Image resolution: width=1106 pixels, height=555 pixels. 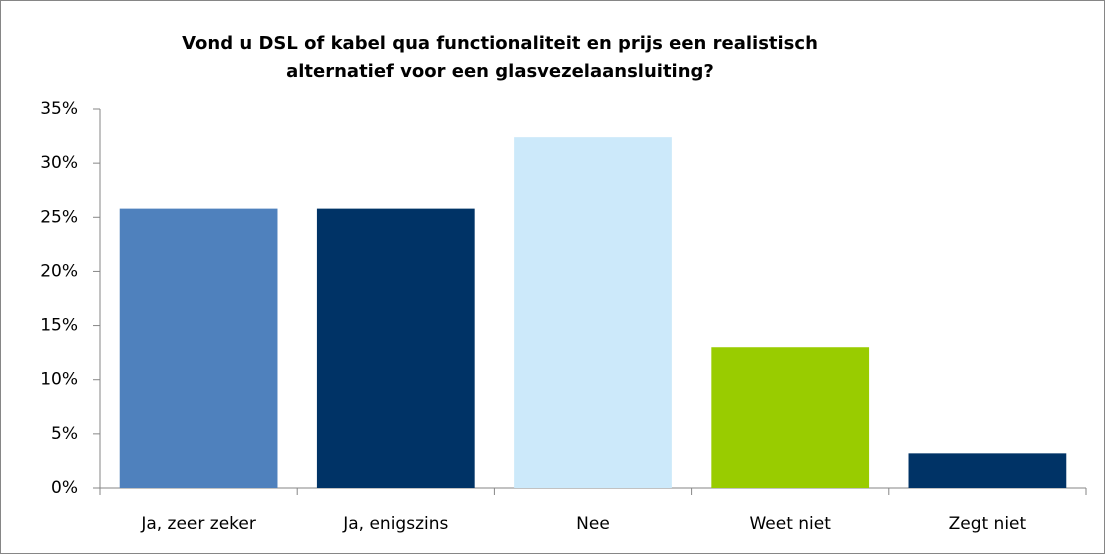 I want to click on y-tick-label: 25%, so click(x=59, y=217).